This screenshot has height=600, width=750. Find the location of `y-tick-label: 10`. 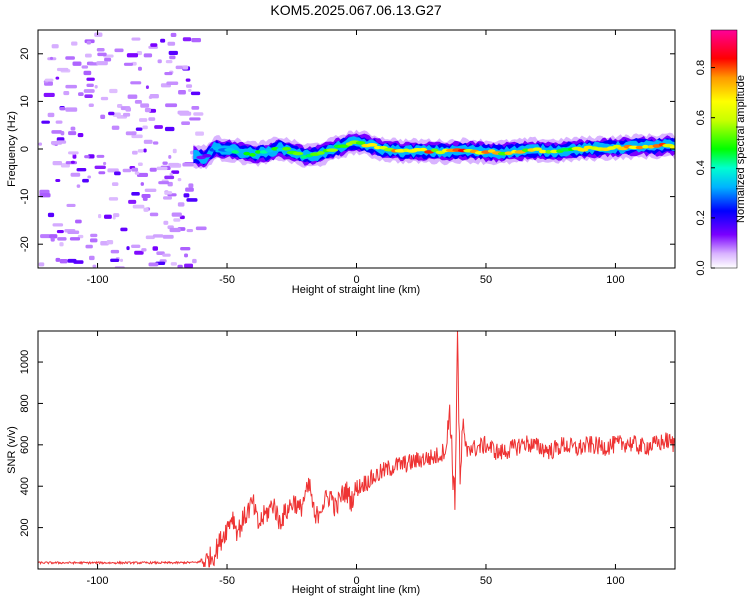

y-tick-label: 10 is located at coordinates (25, 101).